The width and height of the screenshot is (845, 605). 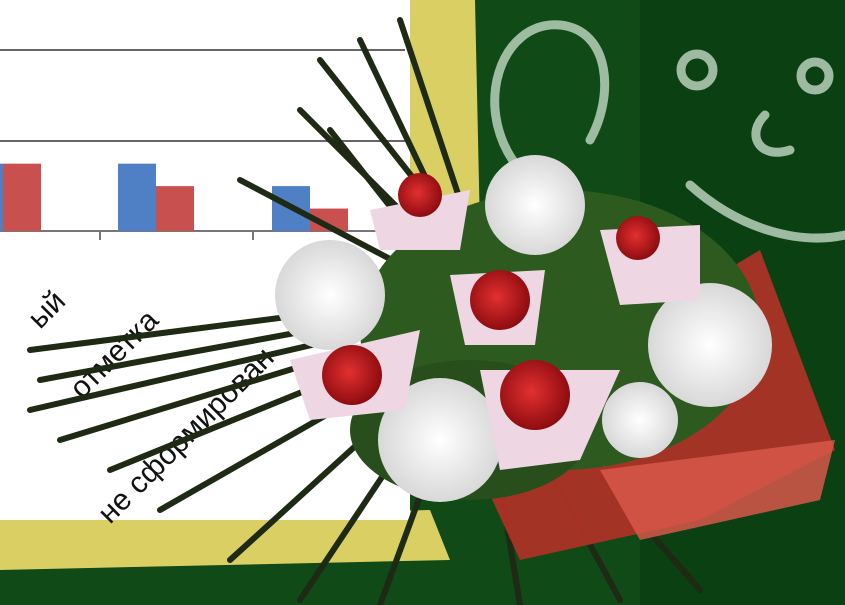 What do you see at coordinates (175, 208) in the screenshot?
I see `bar-series1-cat1` at bounding box center [175, 208].